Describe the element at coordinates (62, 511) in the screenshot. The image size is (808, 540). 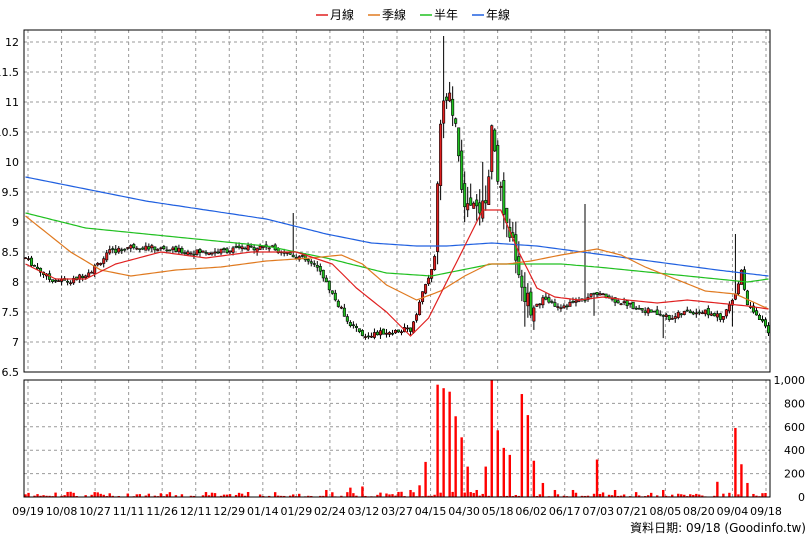
I see `date-tick-label: 10/08` at that location.